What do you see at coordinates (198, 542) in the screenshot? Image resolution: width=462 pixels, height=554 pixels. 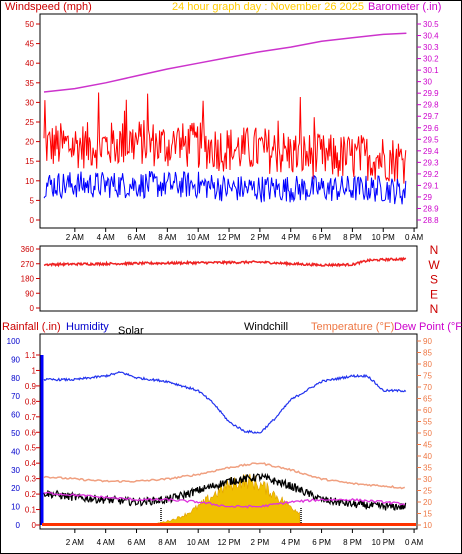 I see `time-tick-label-lower: 10 AM` at bounding box center [198, 542].